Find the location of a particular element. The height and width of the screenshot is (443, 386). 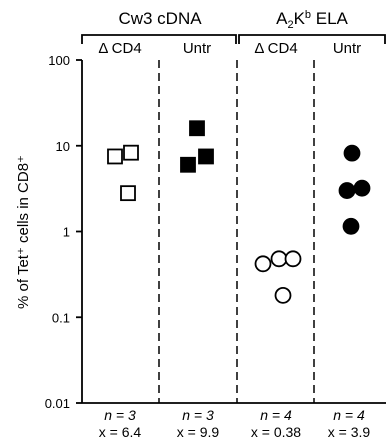

n-label-4: n = 4 is located at coordinates (349, 415).